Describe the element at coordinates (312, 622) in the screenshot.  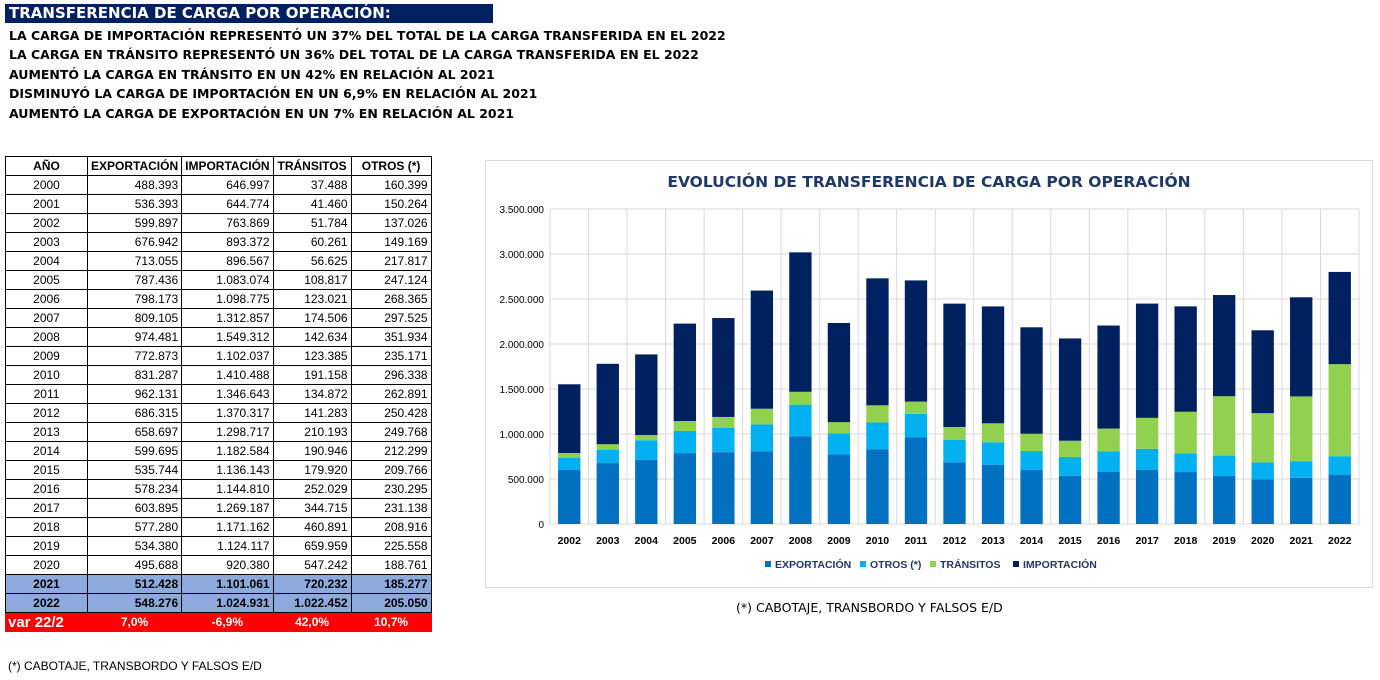
I see `table-cell: 42,0%` at that location.